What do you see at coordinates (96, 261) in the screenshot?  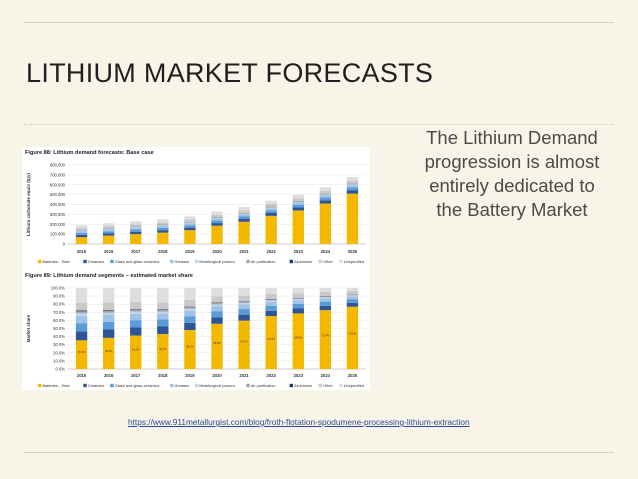 I see `legend-label: Ceramics` at bounding box center [96, 261].